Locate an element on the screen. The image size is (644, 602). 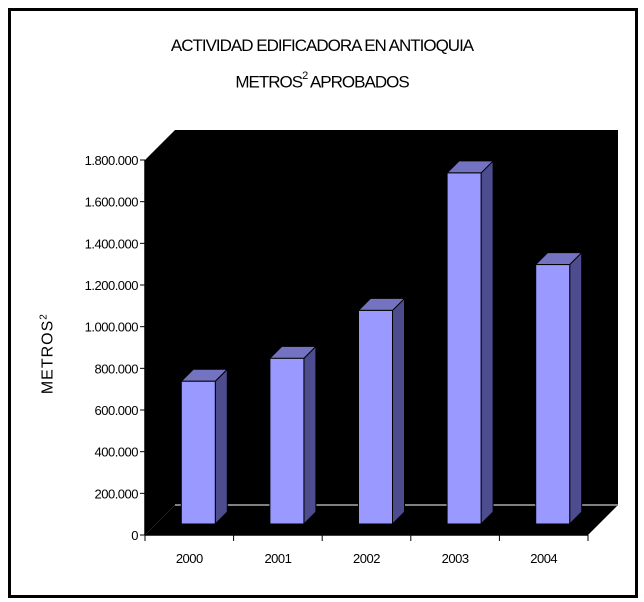
title-line-2: METROS2 APROBADOS is located at coordinates (322, 80).